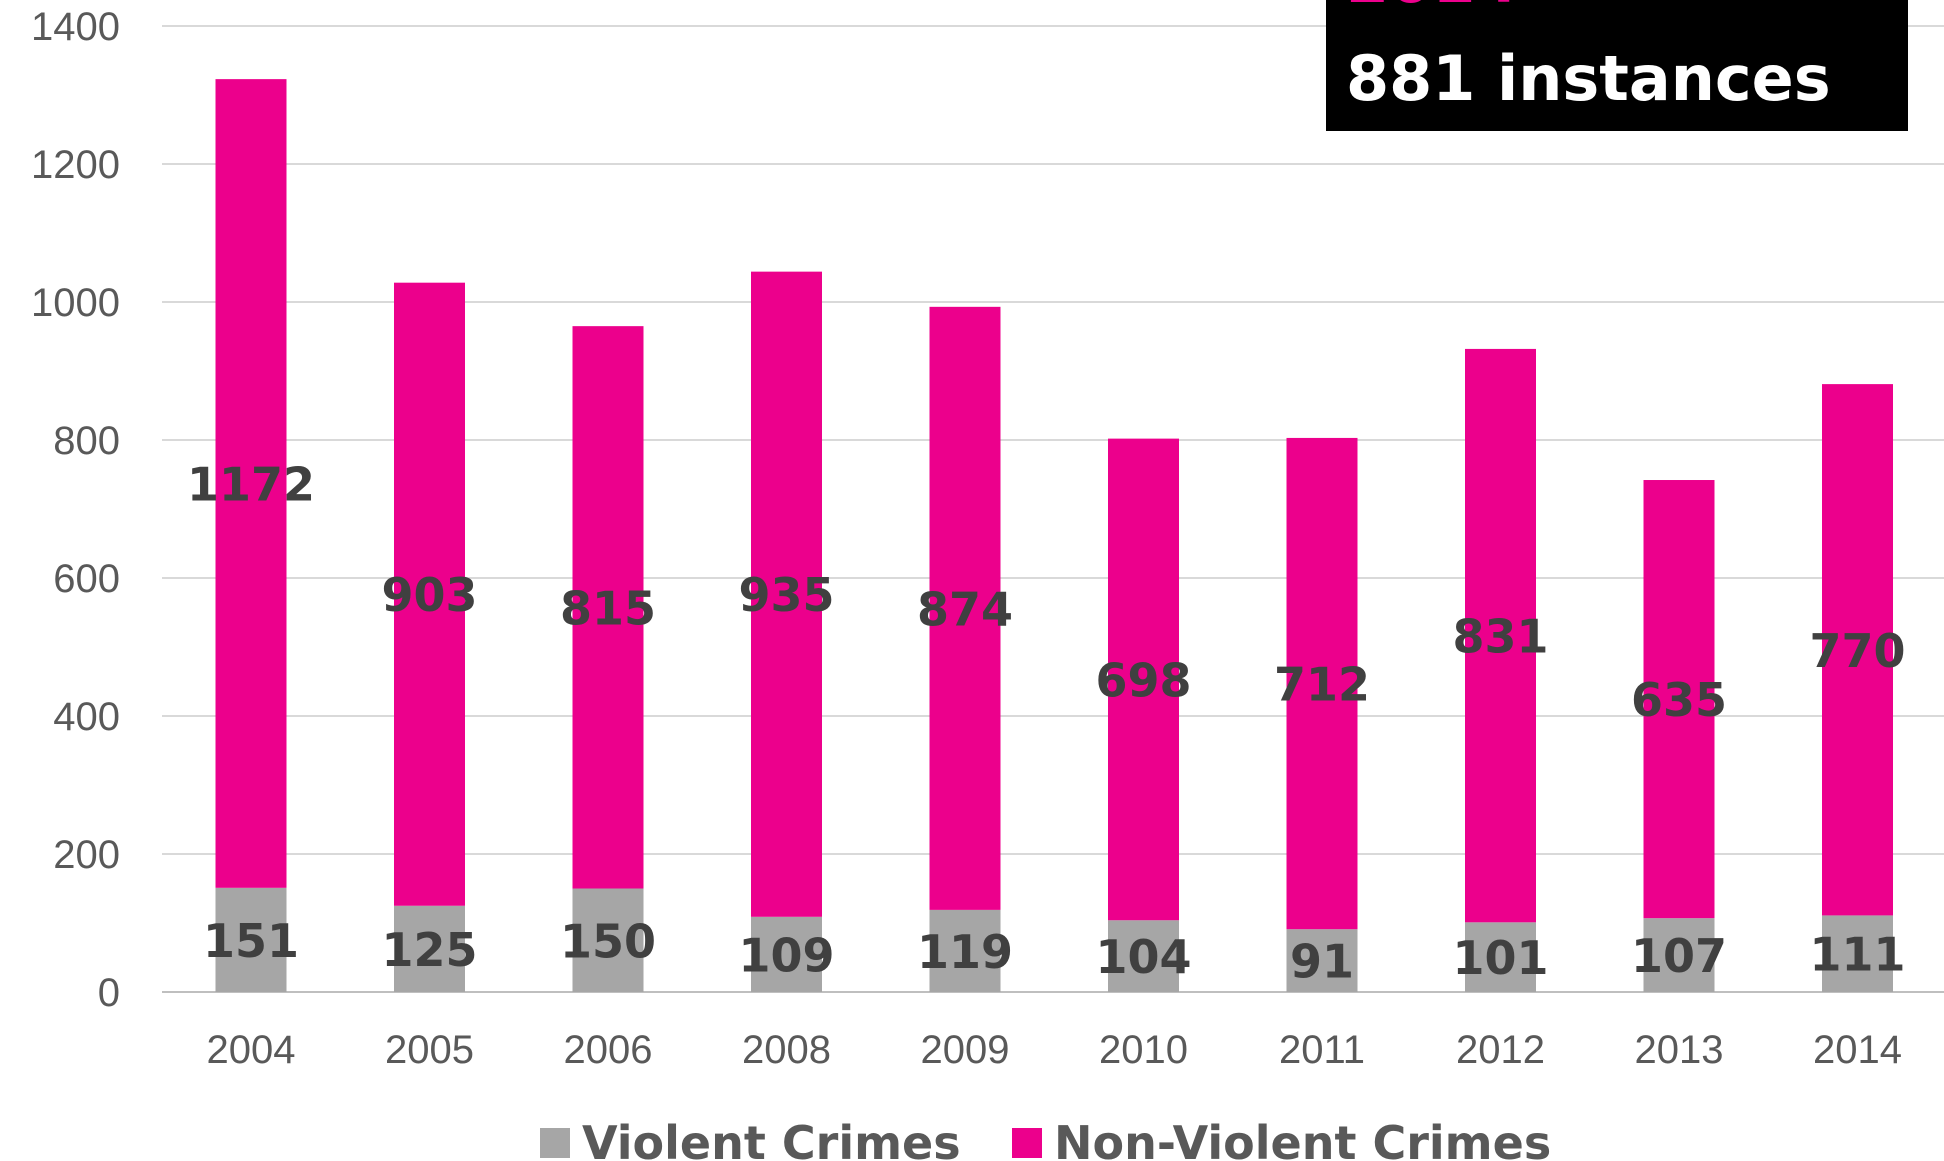  I want to click on data-label-non-violent: 903, so click(429, 595).